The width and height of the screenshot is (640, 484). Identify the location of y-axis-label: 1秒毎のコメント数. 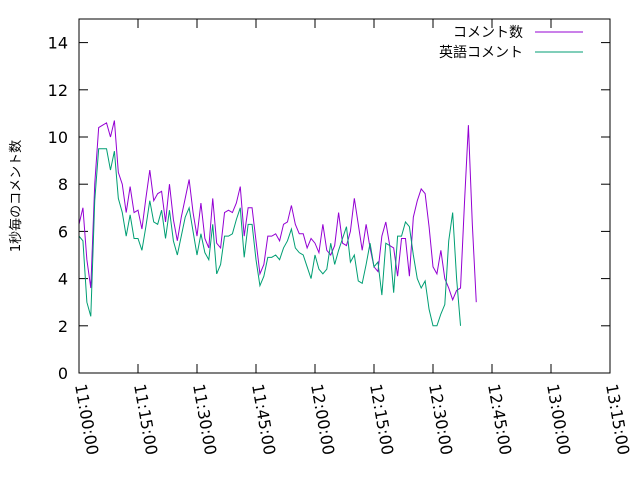
(16, 196).